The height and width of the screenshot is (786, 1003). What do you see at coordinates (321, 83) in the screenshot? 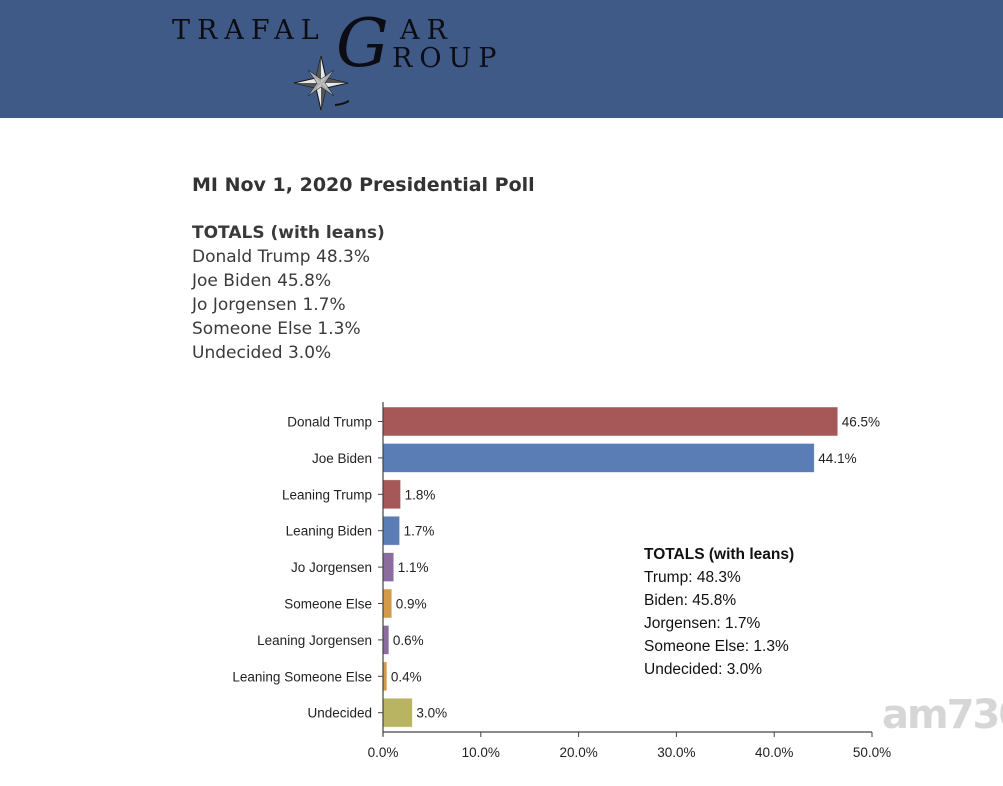
I see `compass-star-icon` at bounding box center [321, 83].